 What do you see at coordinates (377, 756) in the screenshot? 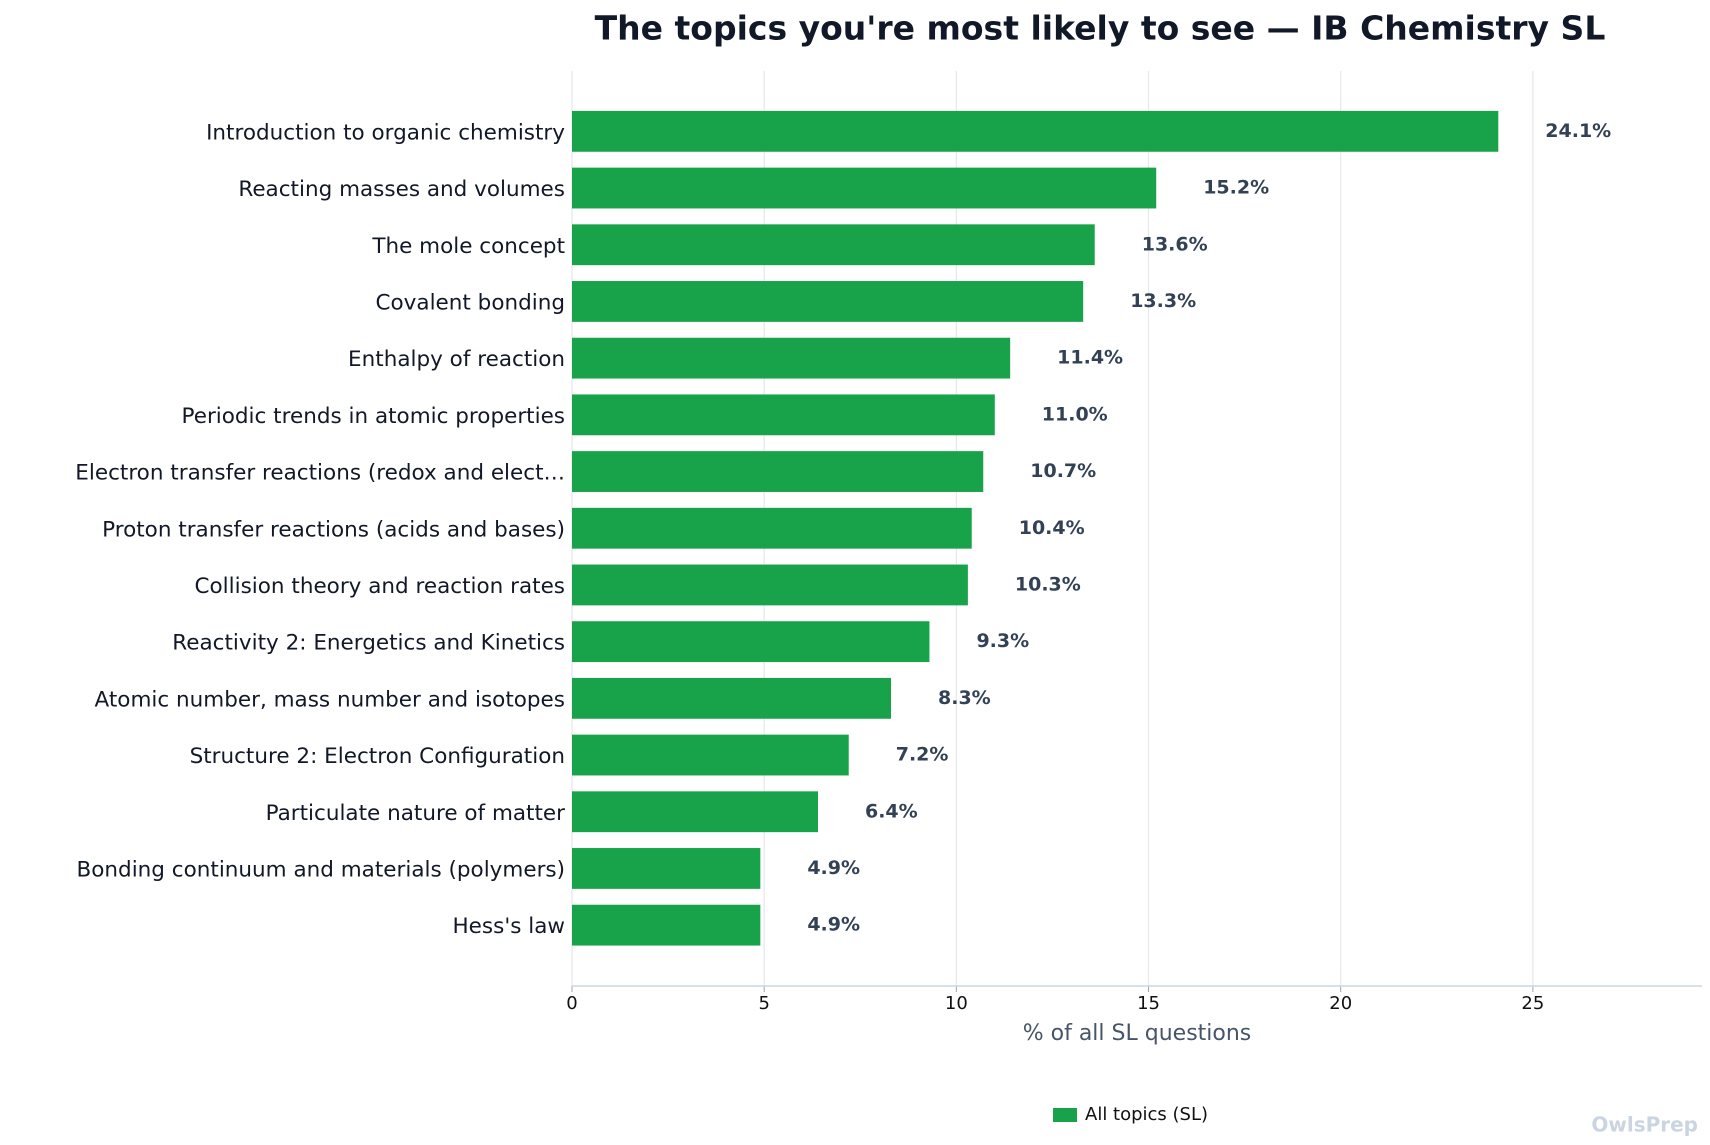
I see `y-tick-label: Structure 2: Electron Configuration` at bounding box center [377, 756].